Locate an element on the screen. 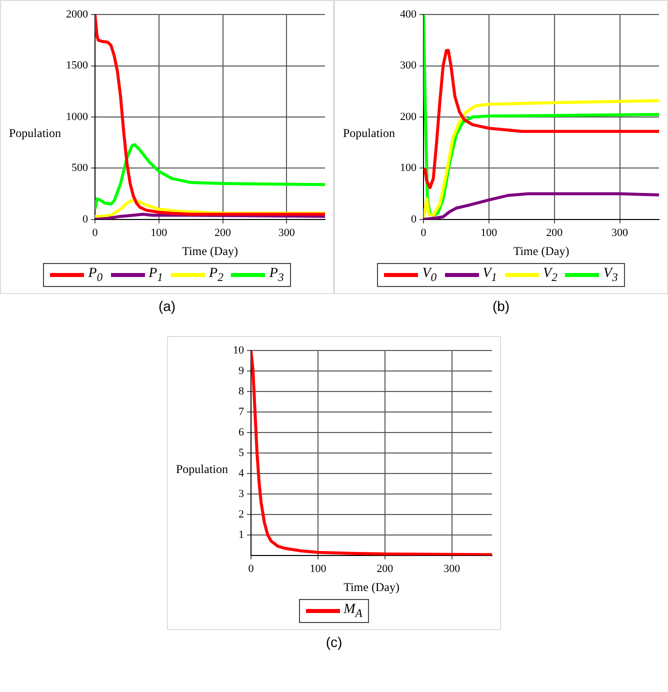 This screenshot has height=692, width=668. legend-label: M$_{A}$ is located at coordinates (353, 611).